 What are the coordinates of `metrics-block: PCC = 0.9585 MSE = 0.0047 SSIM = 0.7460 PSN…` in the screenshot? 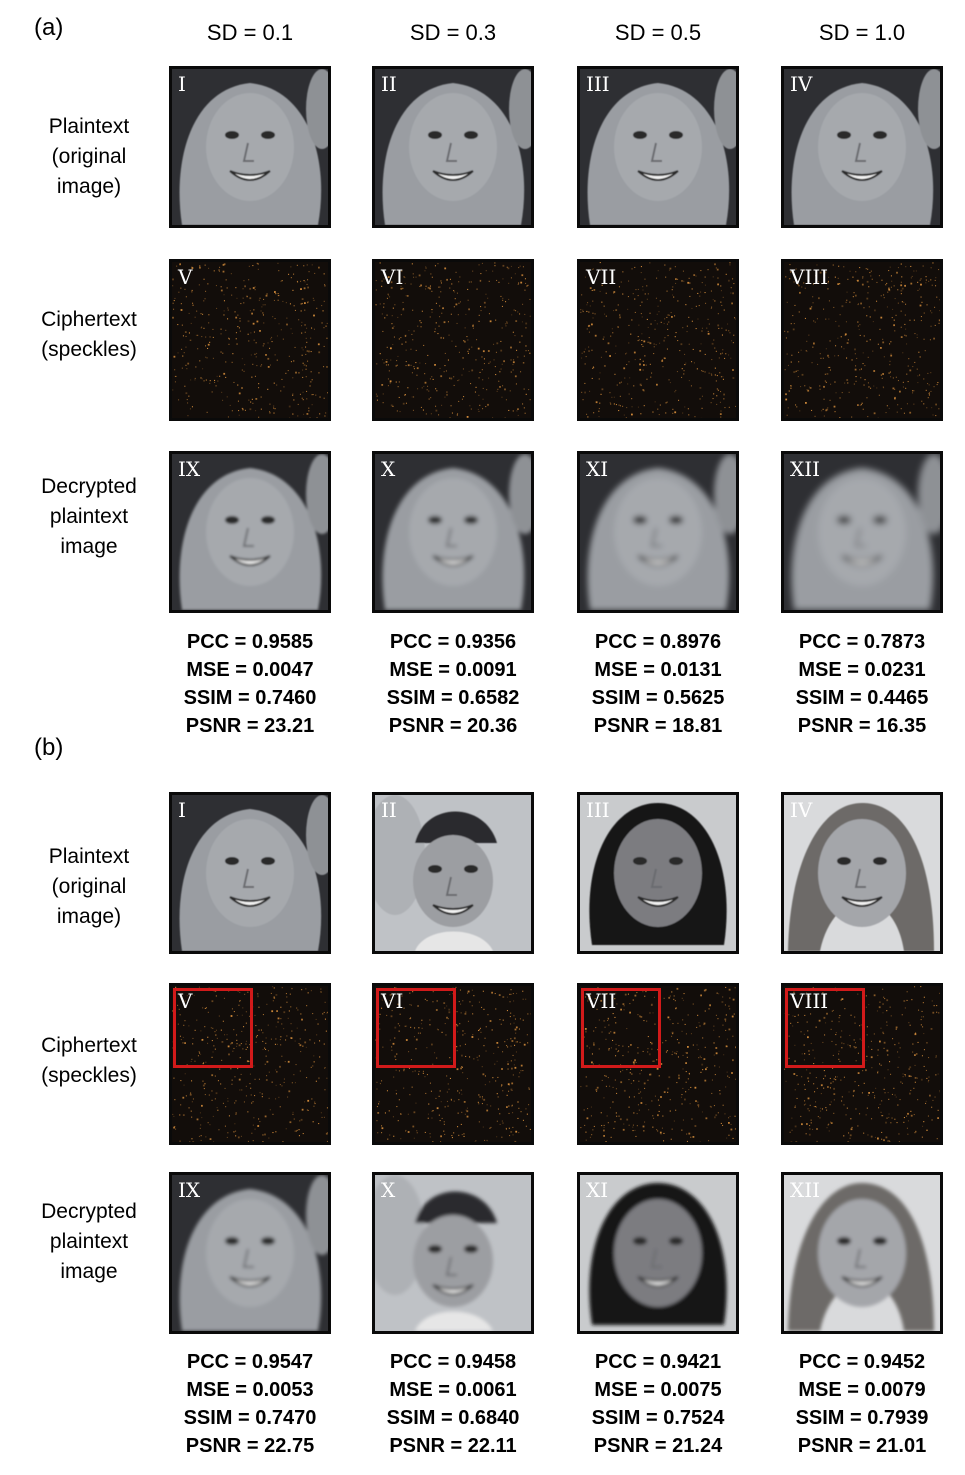 It's located at (250, 684).